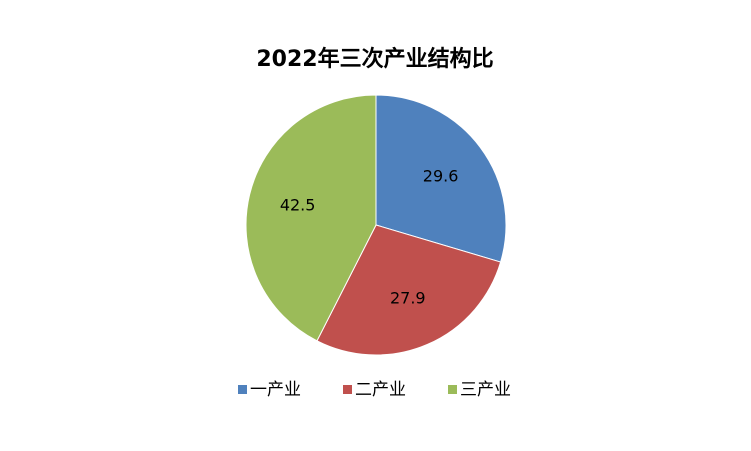 This screenshot has width=751, height=451. I want to click on legend-label: 三产业, so click(485, 390).